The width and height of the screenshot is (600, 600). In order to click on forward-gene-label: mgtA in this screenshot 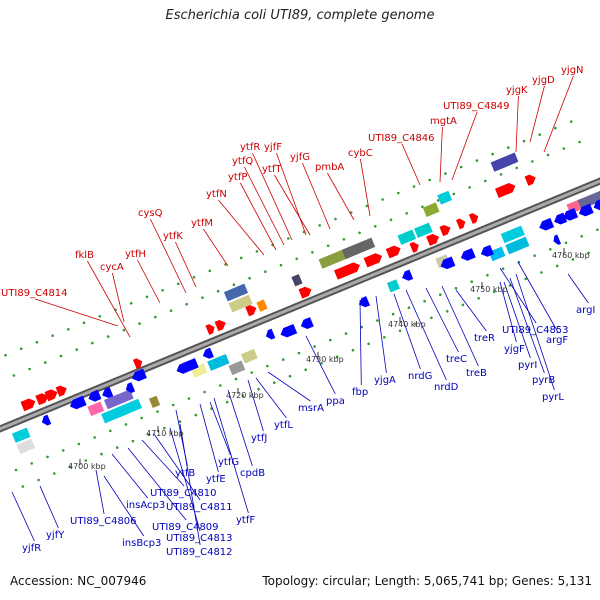, I will do `click(443, 121)`.